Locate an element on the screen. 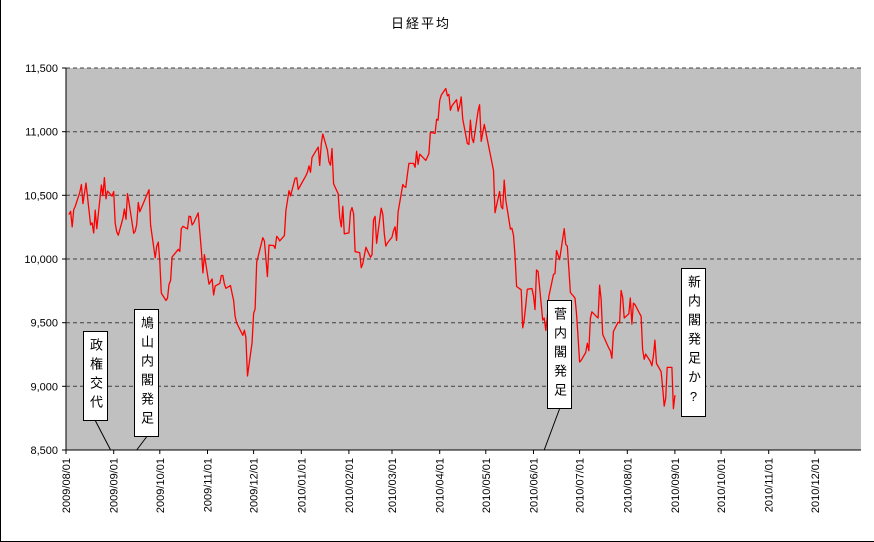 The width and height of the screenshot is (874, 542). svg-text: 2009/11/01 is located at coordinates (209, 485).